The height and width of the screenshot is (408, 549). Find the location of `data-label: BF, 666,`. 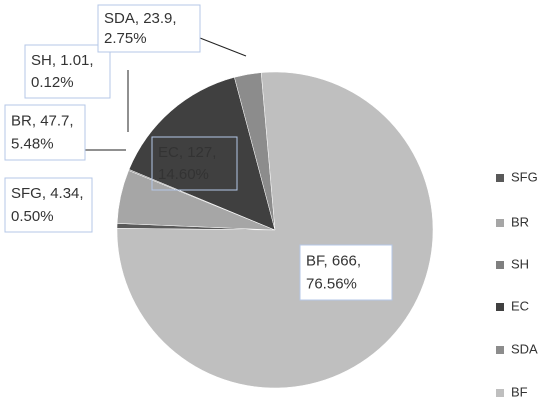

data-label: BF, 666, is located at coordinates (333, 260).